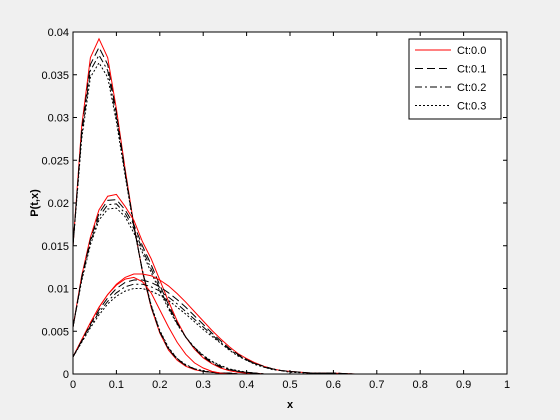 The height and width of the screenshot is (420, 560). I want to click on y-tick-label: 0.03, so click(58, 119).